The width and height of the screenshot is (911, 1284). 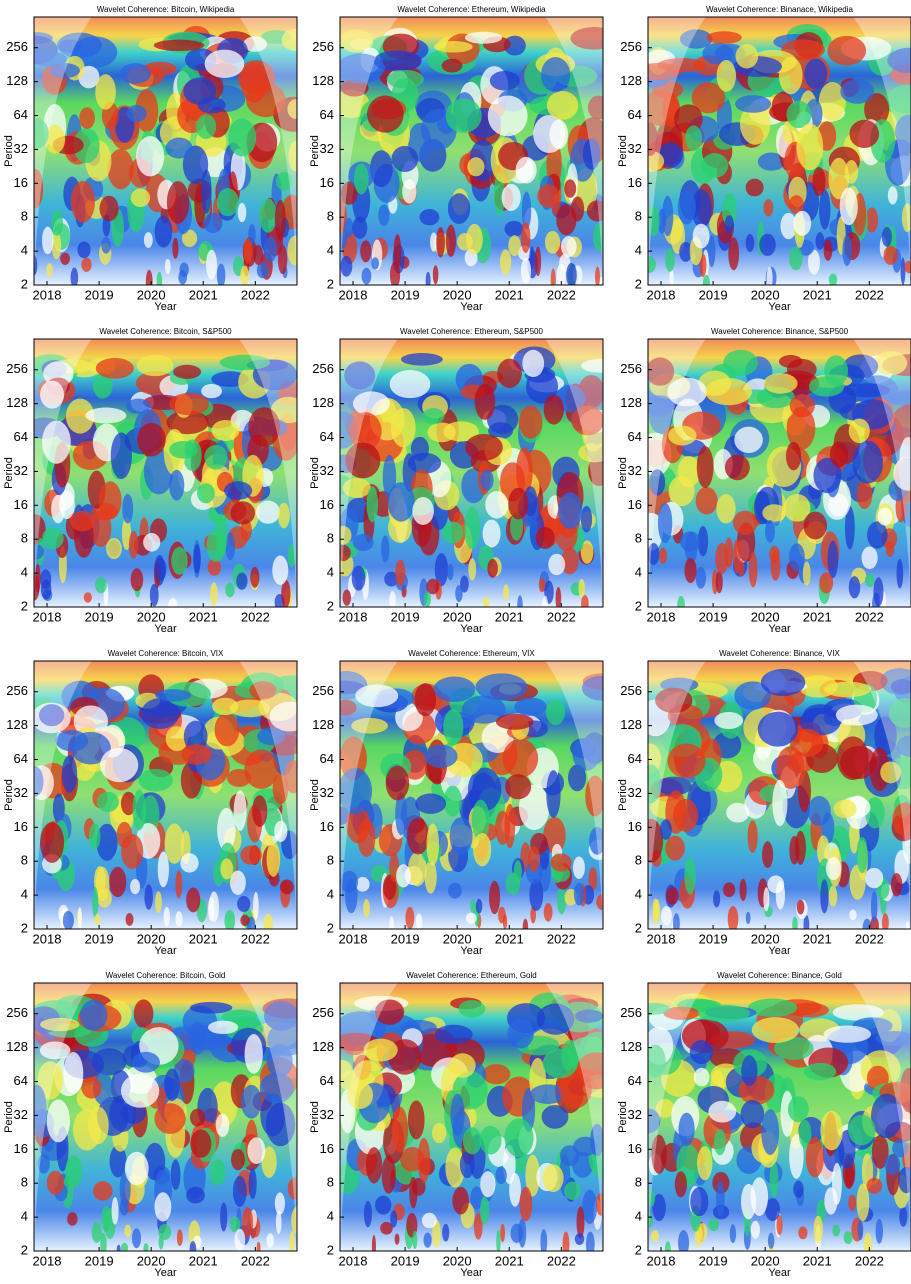 I want to click on y-tick-label: 64, so click(x=327, y=114).